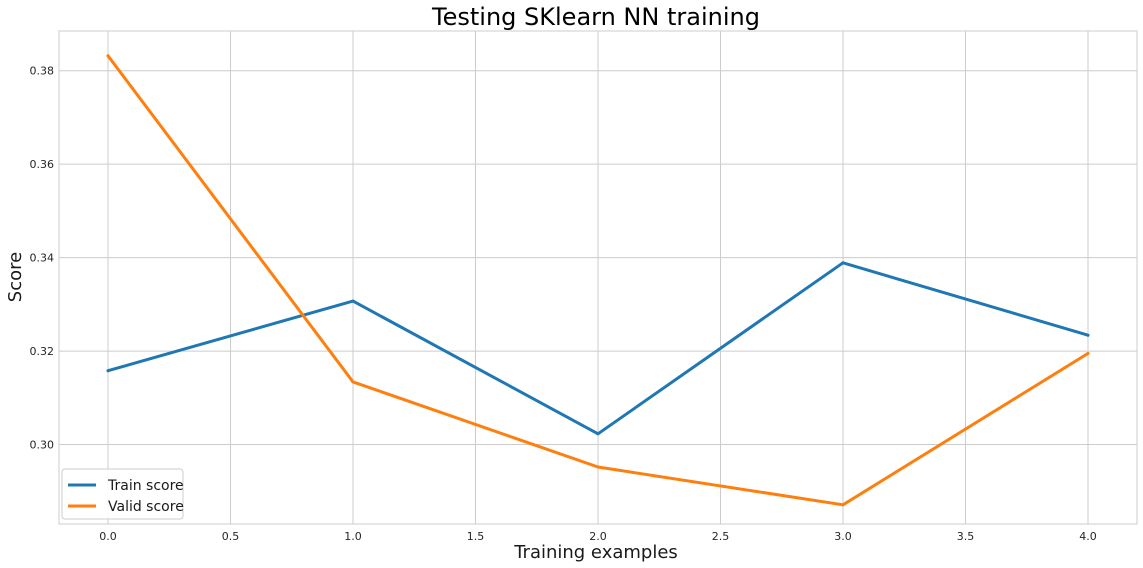 The width and height of the screenshot is (1143, 568). I want to click on x-tick-label: 0.5, so click(231, 536).